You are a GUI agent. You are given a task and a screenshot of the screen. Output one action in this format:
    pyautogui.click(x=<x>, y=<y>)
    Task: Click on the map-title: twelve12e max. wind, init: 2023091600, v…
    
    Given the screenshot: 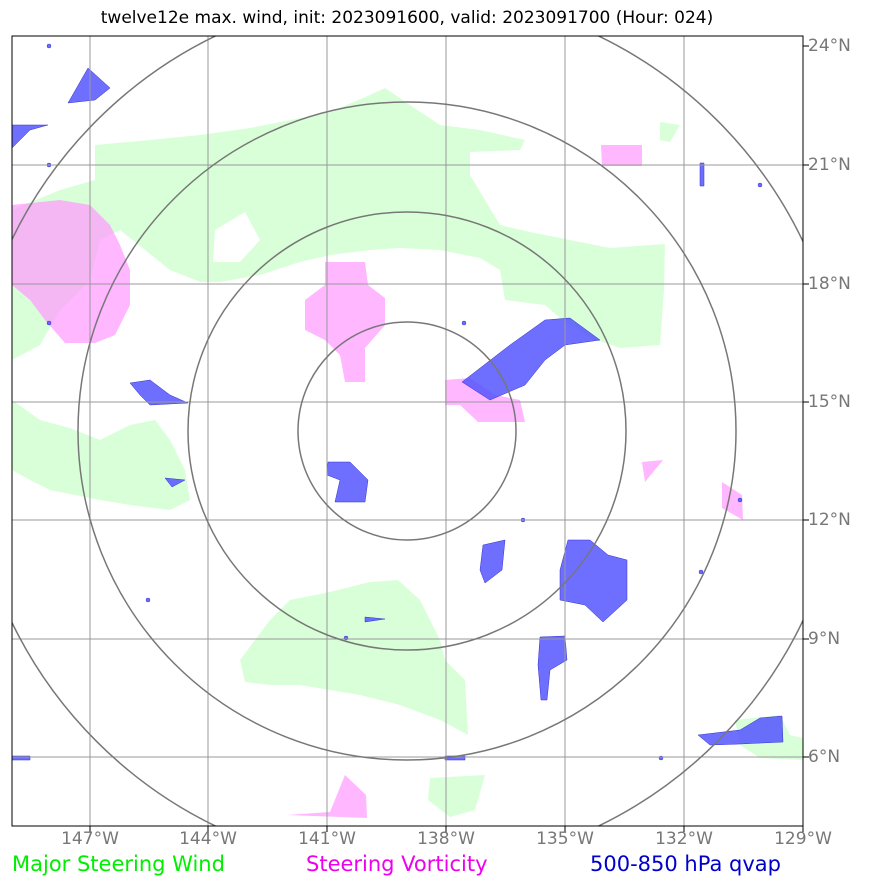 What is the action you would take?
    pyautogui.click(x=407, y=18)
    